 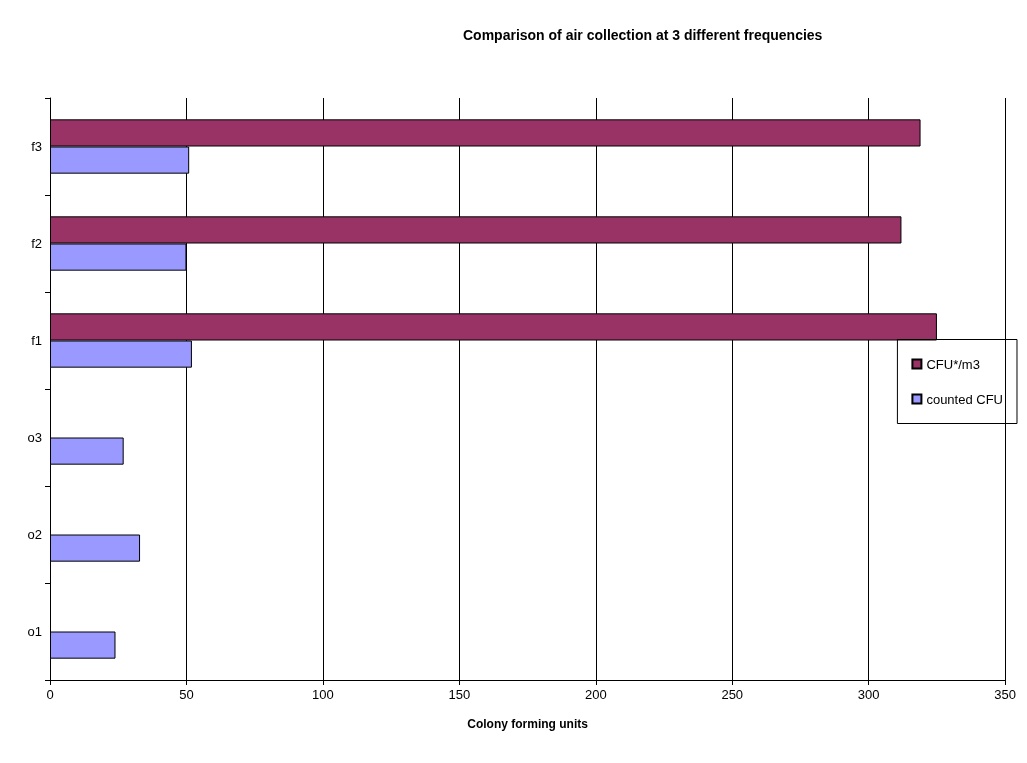 What do you see at coordinates (868, 694) in the screenshot?
I see `x-tick-label: 300` at bounding box center [868, 694].